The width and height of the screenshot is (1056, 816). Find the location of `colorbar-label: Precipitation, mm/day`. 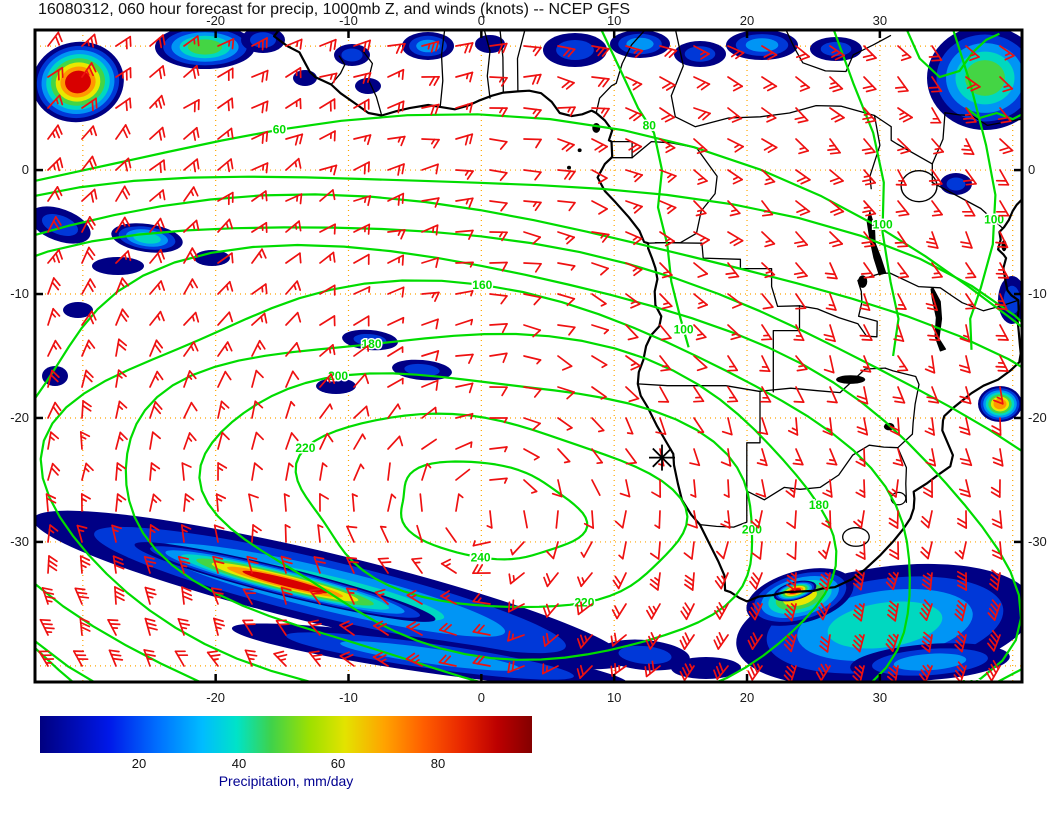

colorbar-label: Precipitation, mm/day is located at coordinates (286, 781).